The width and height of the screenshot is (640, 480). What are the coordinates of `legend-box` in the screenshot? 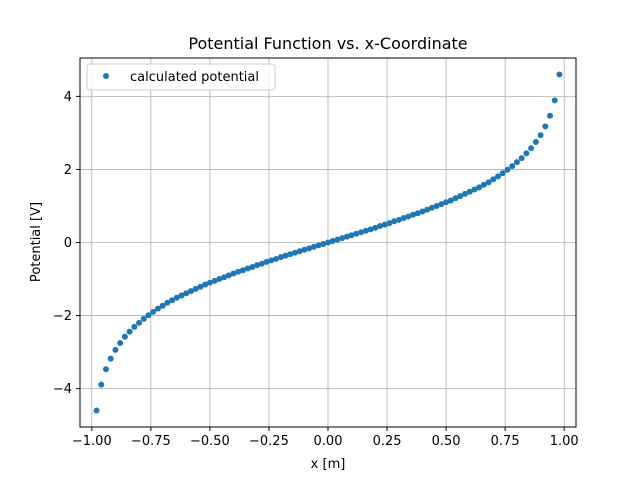 It's located at (181, 77).